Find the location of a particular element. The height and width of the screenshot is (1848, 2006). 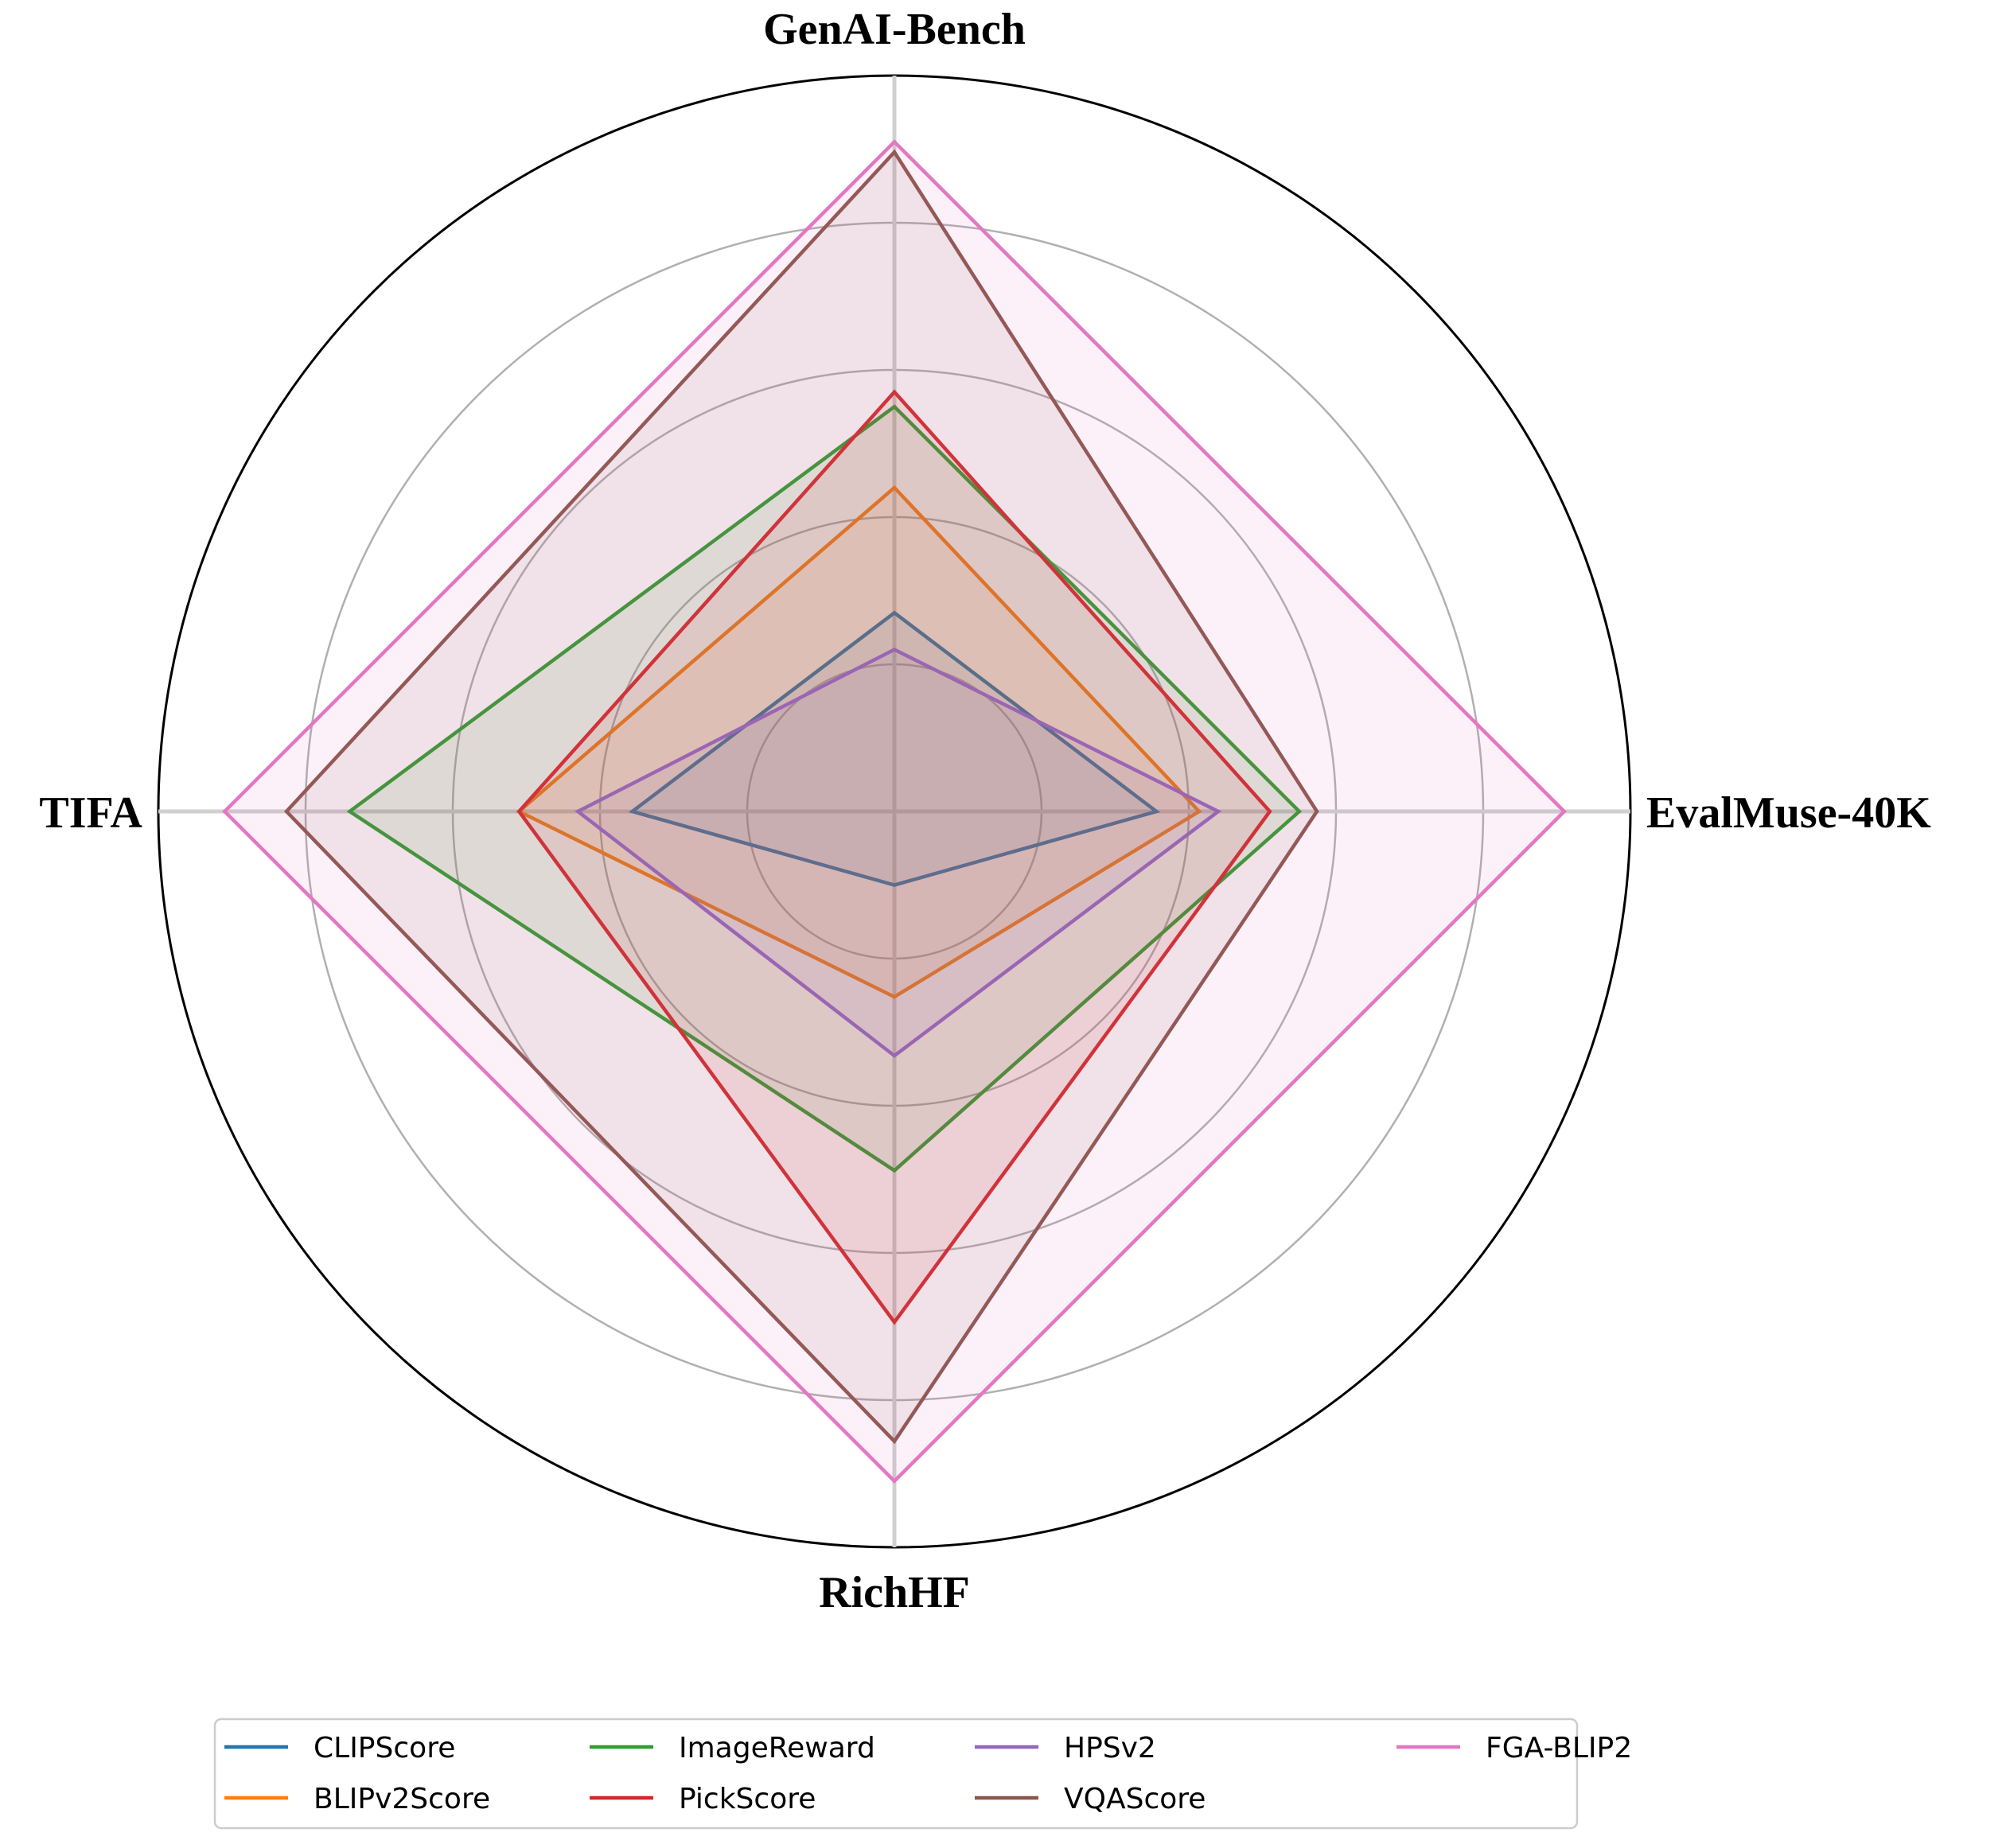

axis-label: TIFA is located at coordinates (90, 813).